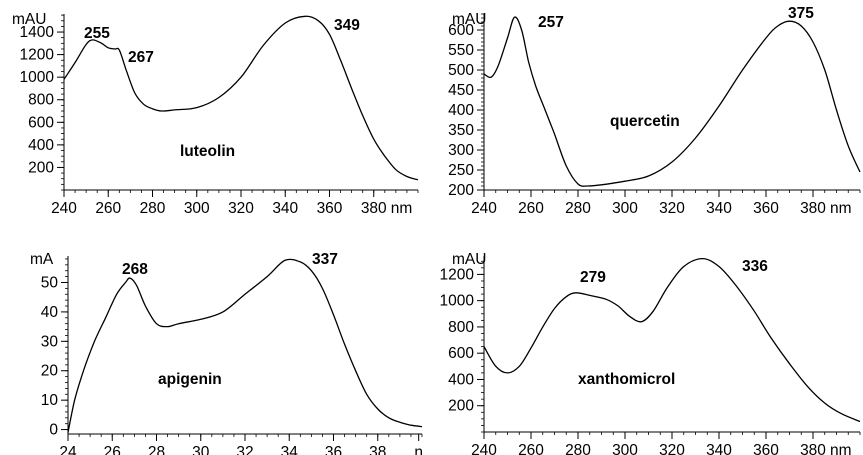  What do you see at coordinates (461, 150) in the screenshot?
I see `y-tick-label: 300` at bounding box center [461, 150].